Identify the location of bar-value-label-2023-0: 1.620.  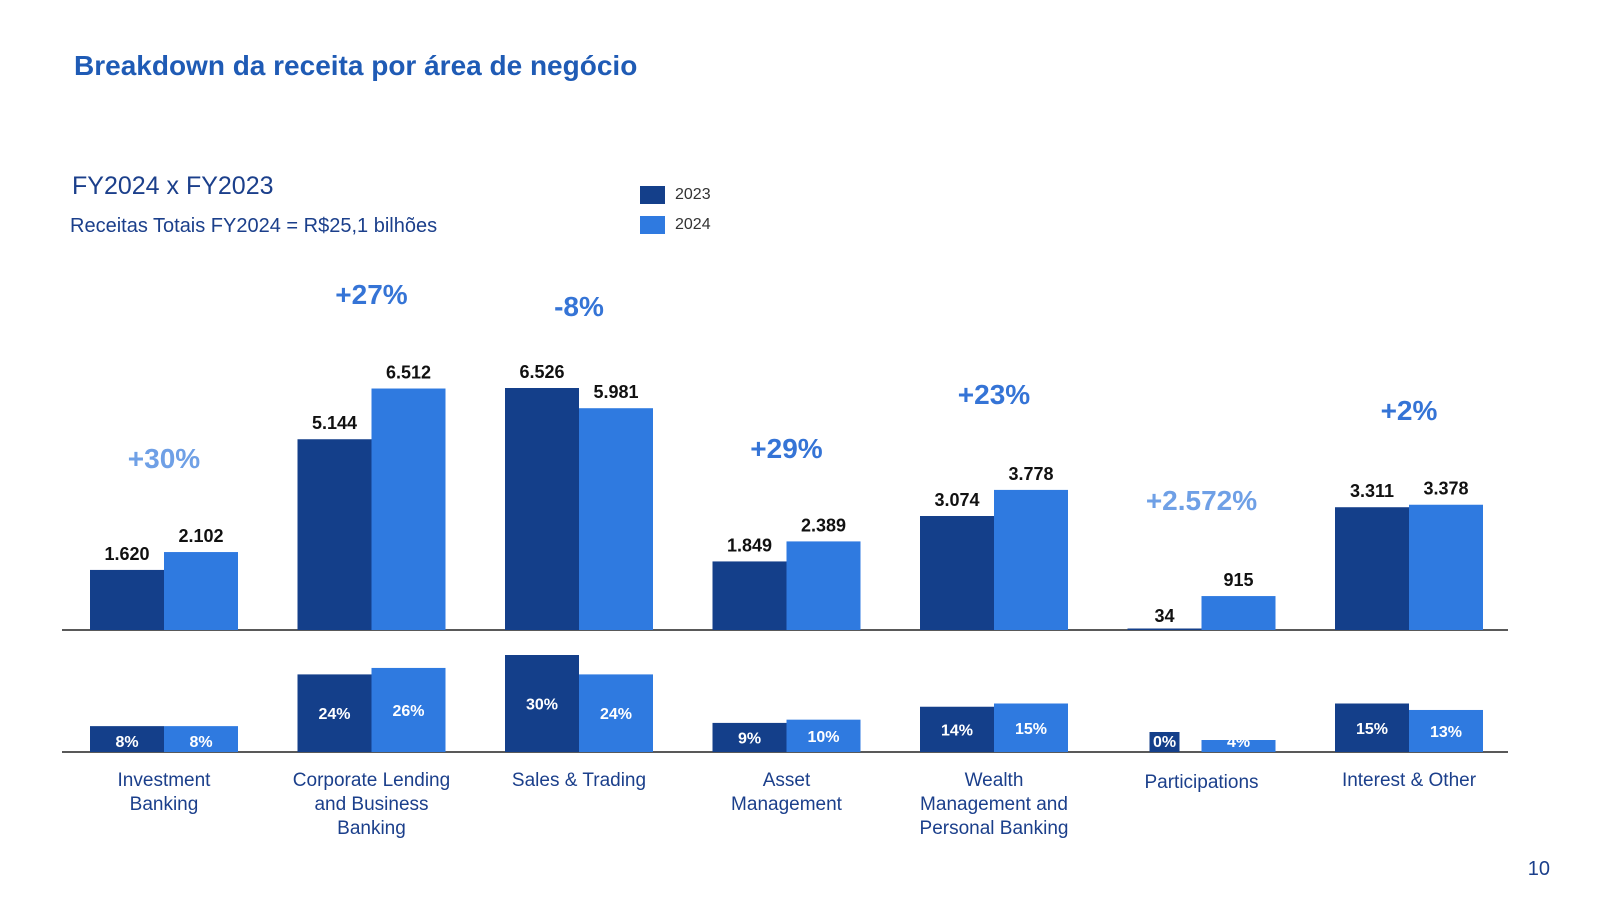
(126, 554).